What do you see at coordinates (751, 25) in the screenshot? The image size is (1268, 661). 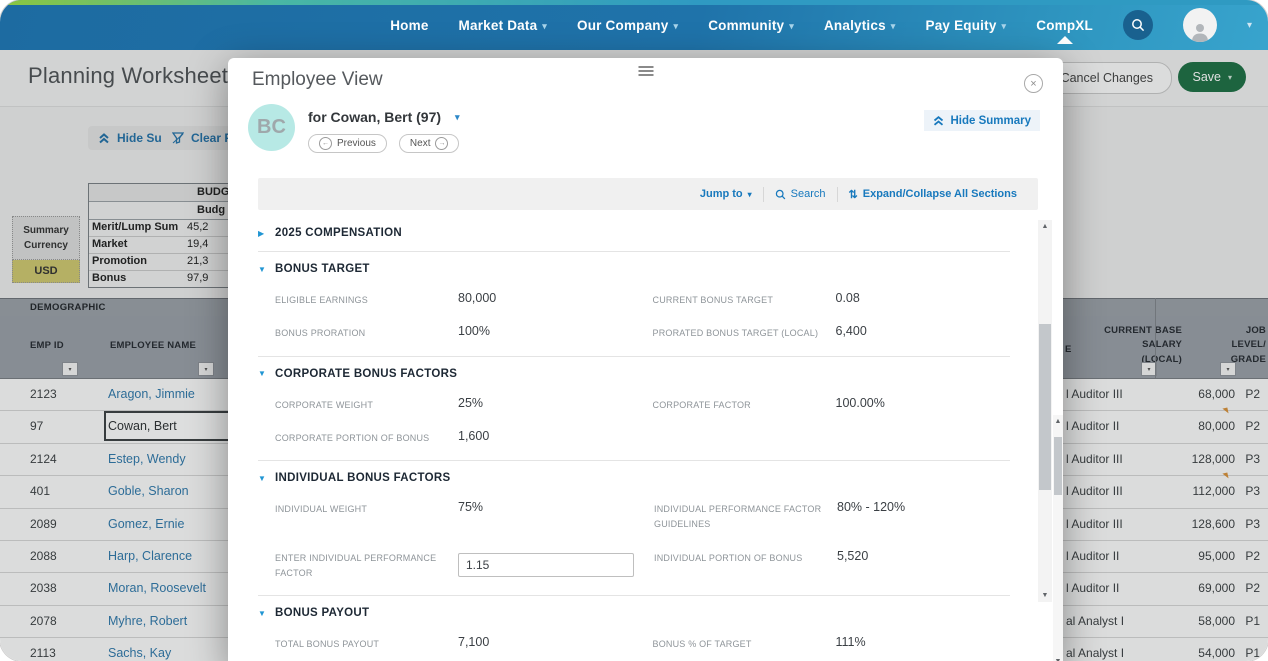 I see `nav-item-community: Community ▾` at bounding box center [751, 25].